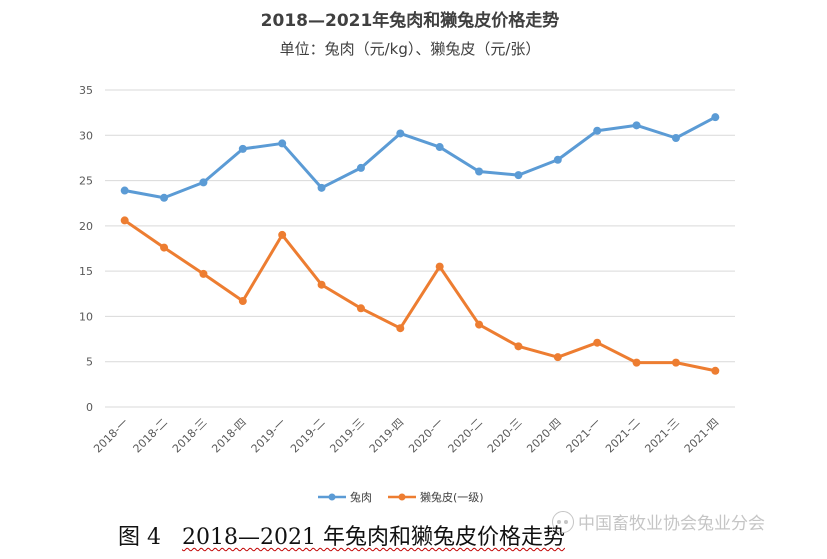  Describe the element at coordinates (345, 497) in the screenshot. I see `legend-item-rabbit-meat: 兔肉` at that location.